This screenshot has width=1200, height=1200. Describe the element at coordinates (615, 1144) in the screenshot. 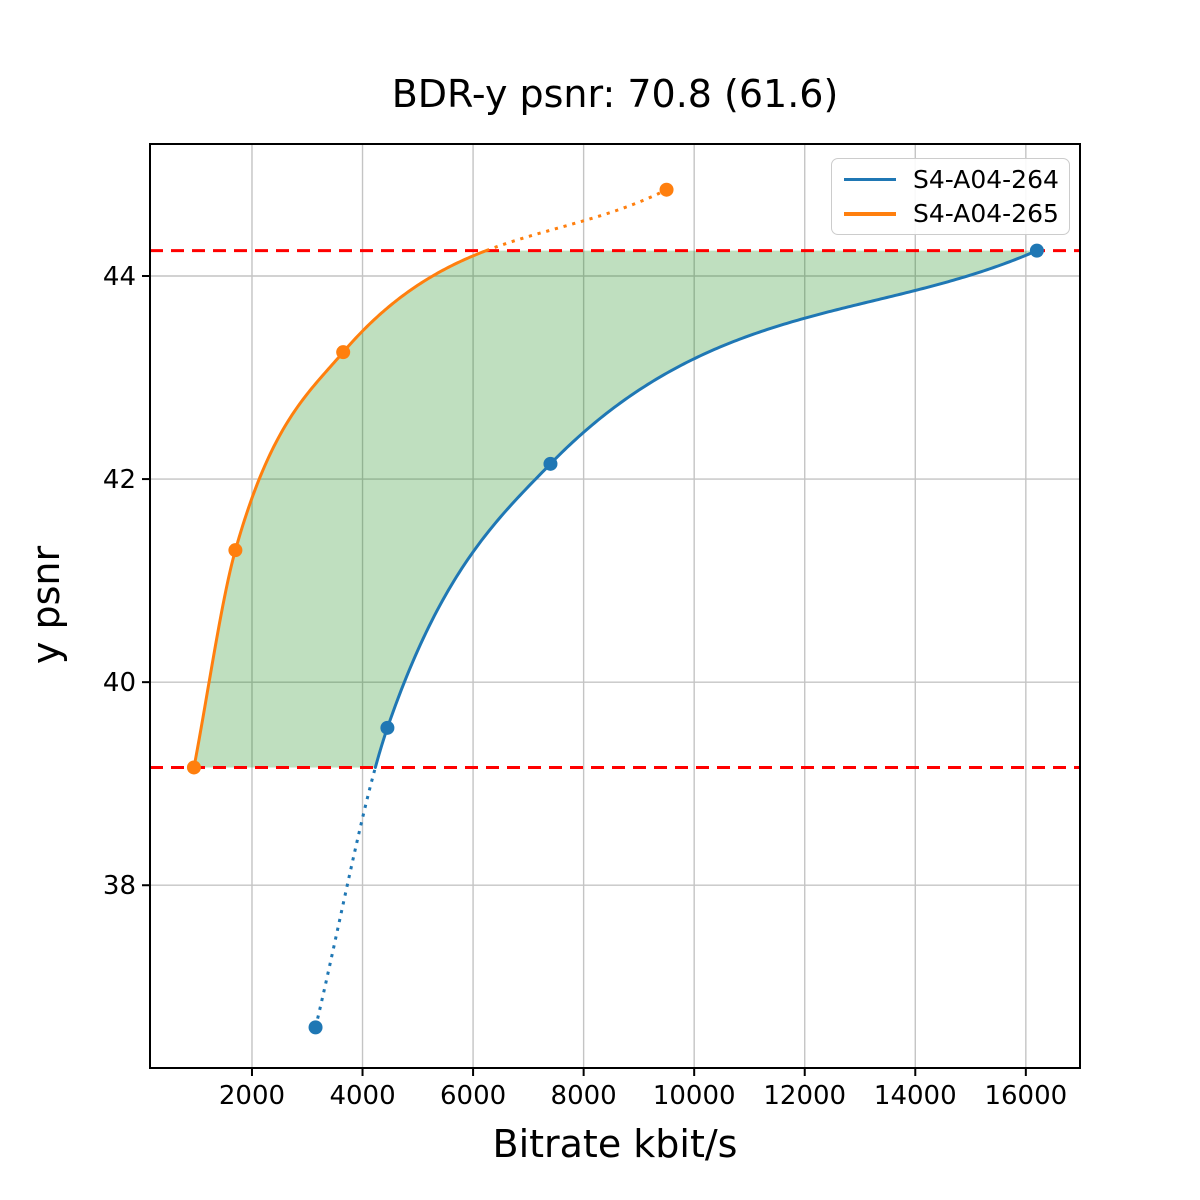

I see `x-axis-label: Bitrate kbit/s` at that location.